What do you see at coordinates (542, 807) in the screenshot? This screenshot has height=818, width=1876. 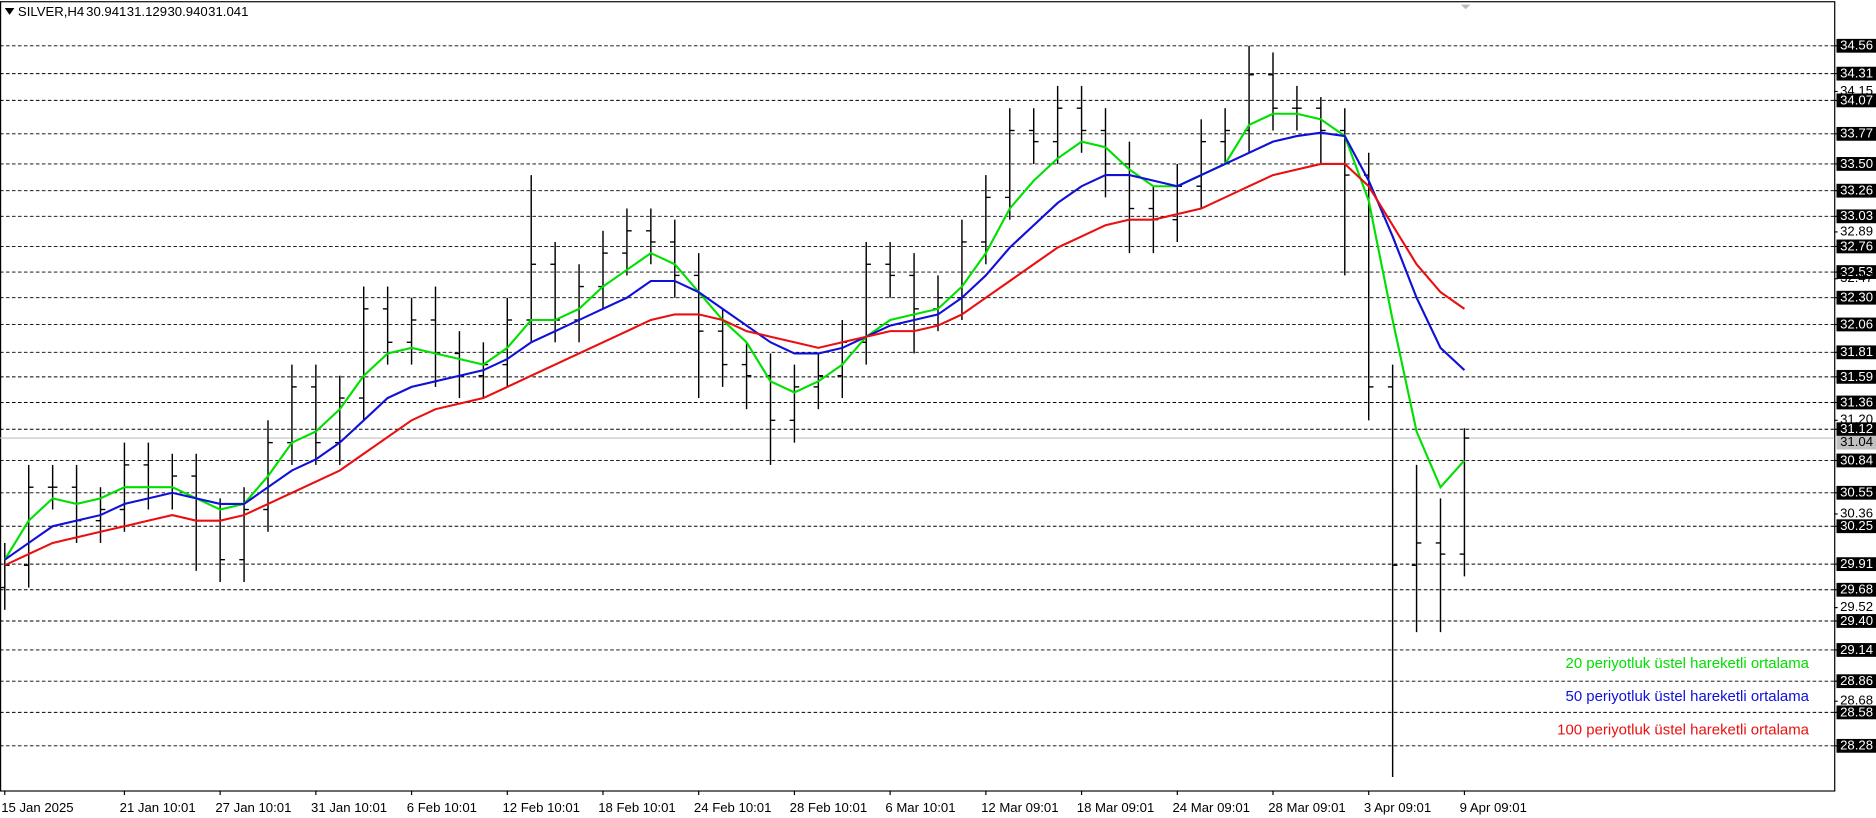 I see `x-tick-label: 12 Feb 10:01` at bounding box center [542, 807].